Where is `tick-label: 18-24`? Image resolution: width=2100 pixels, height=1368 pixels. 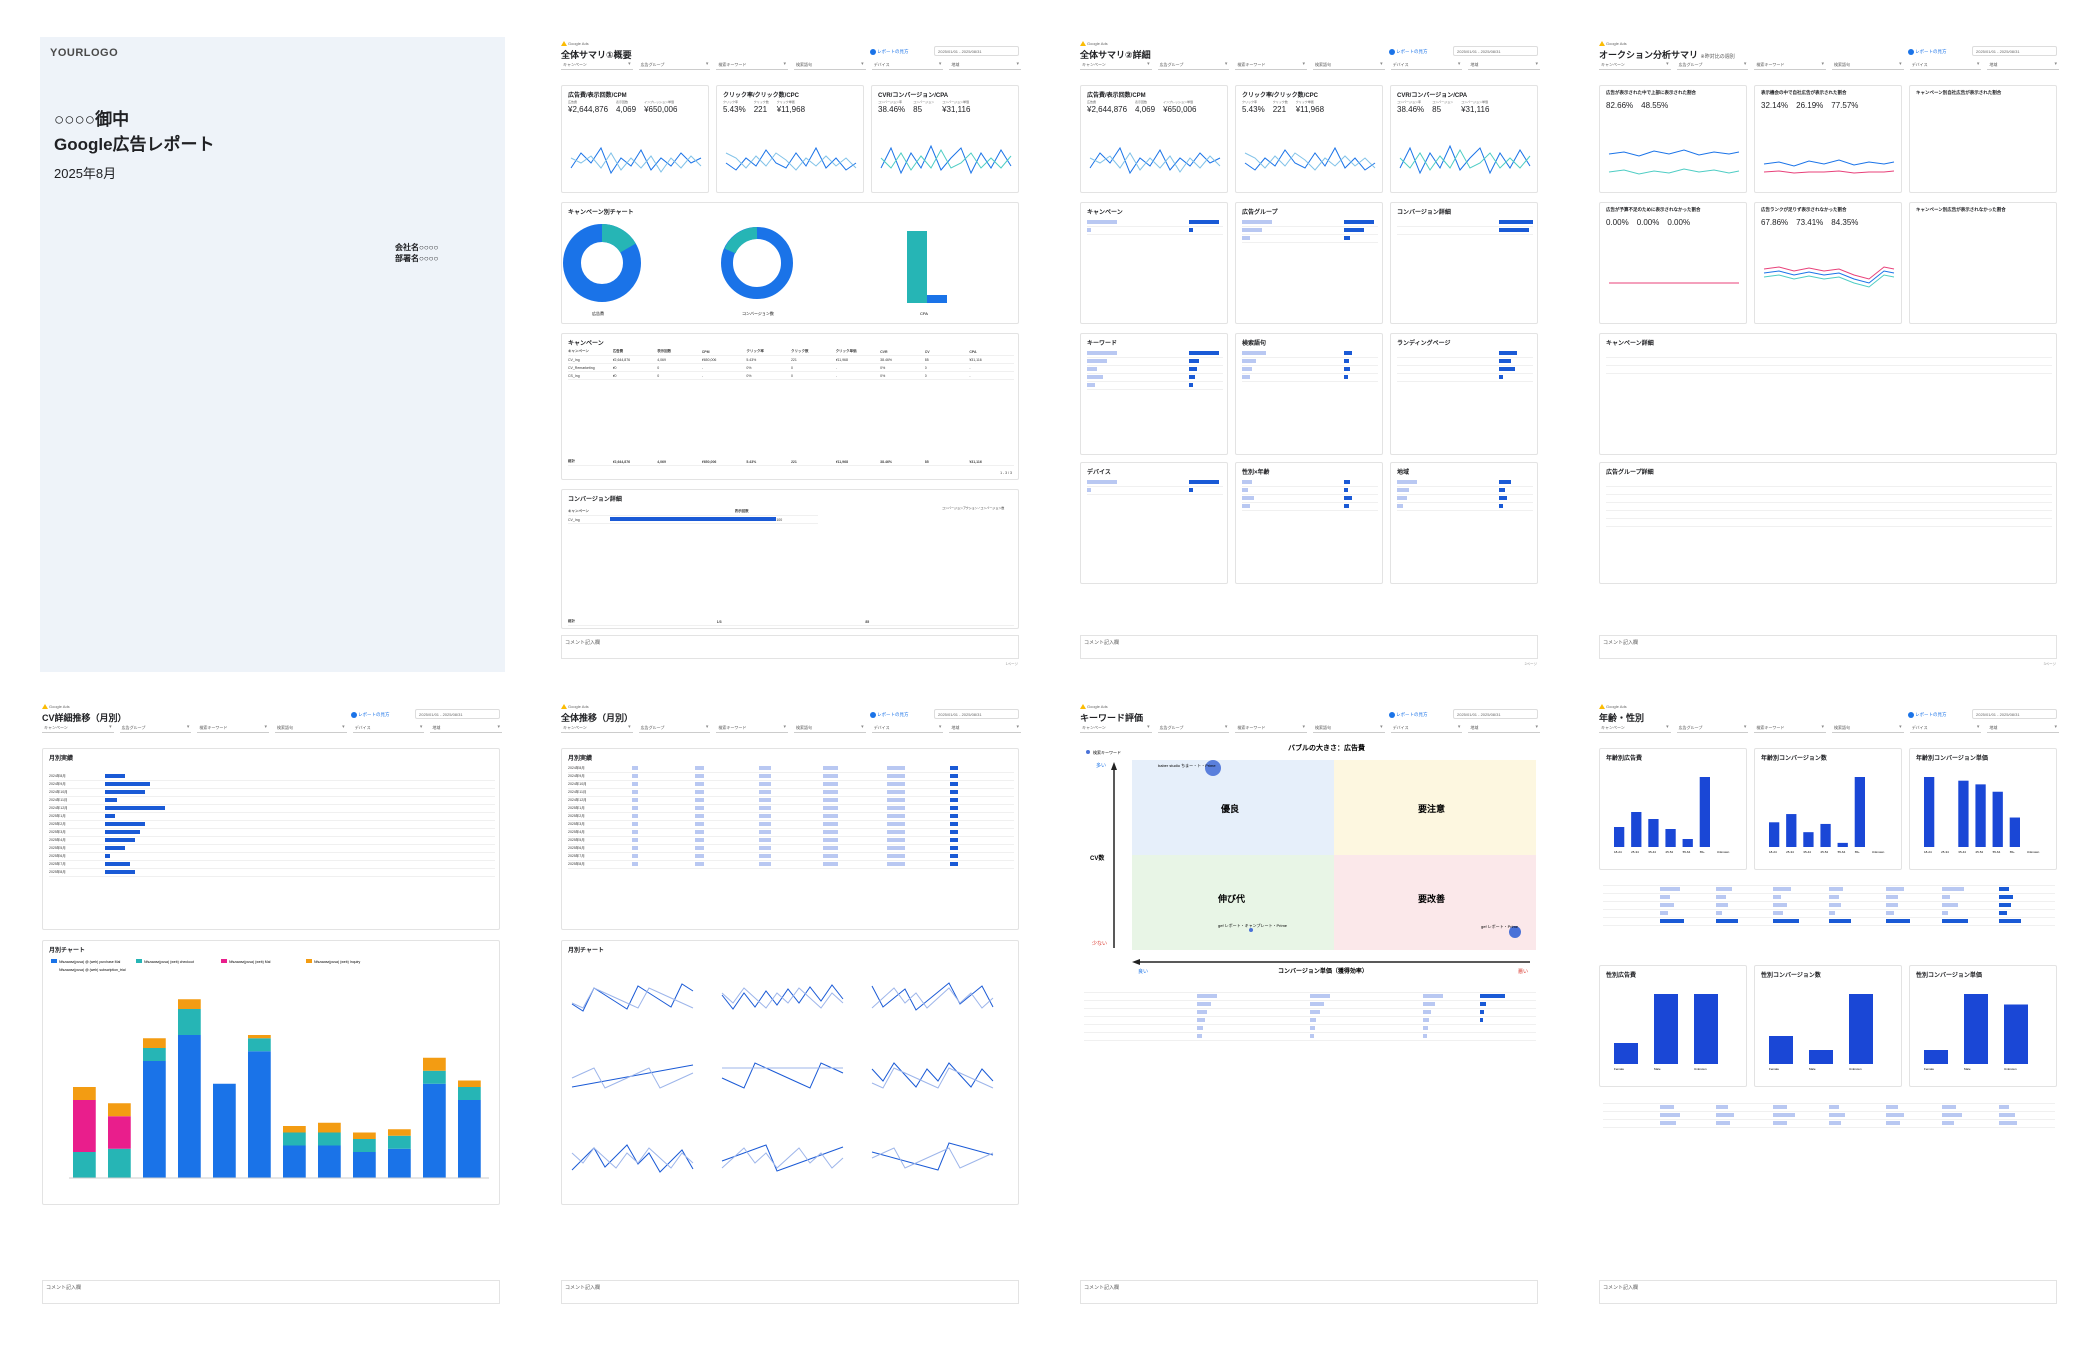
tick-label: 18-24 is located at coordinates (1928, 852).